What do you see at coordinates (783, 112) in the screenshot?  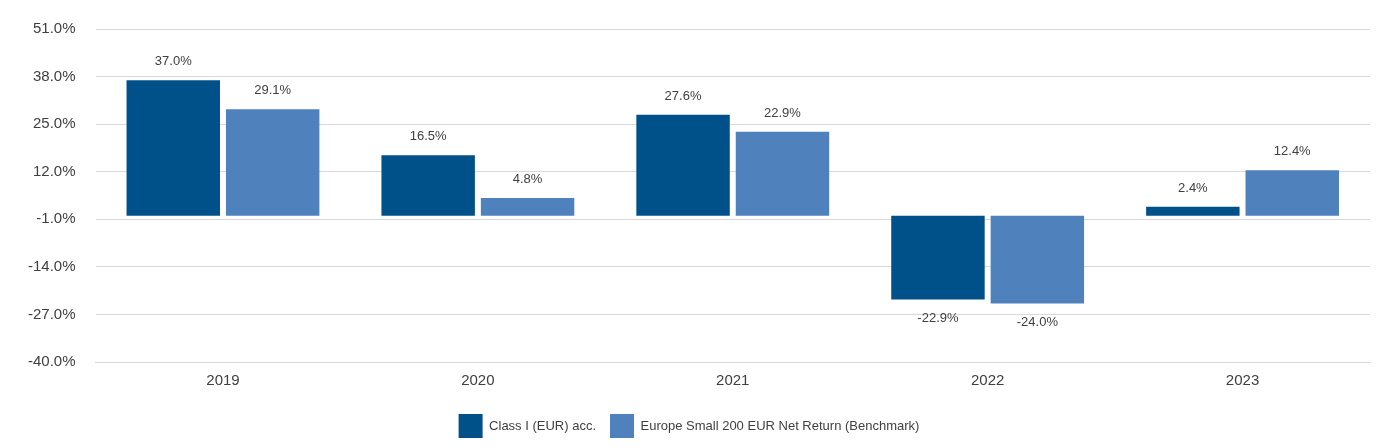 I see `data-label: 22.9%` at bounding box center [783, 112].